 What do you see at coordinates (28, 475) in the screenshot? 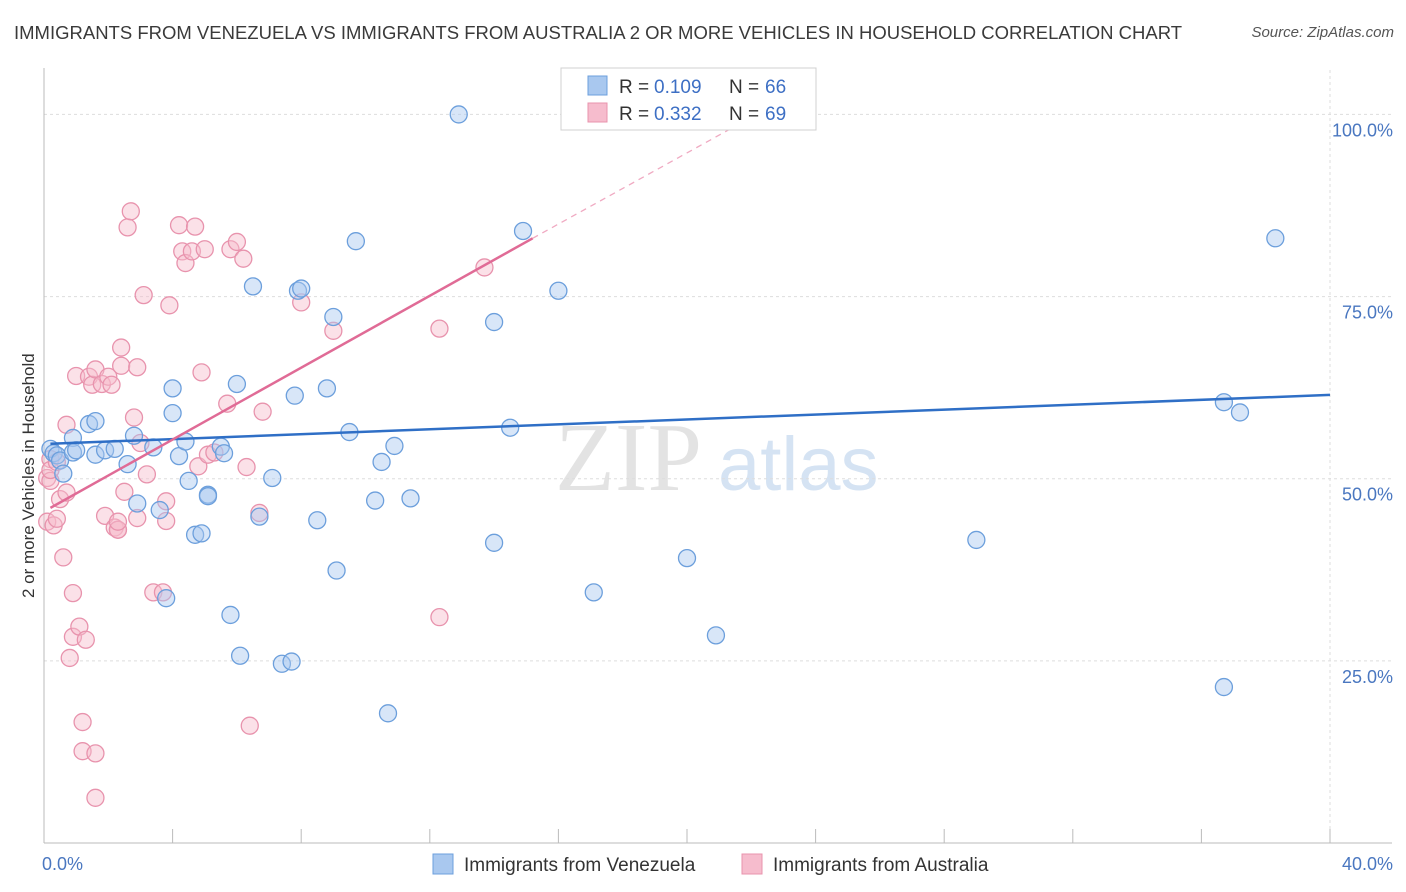
I see `y-axis-label: 2 or more Vehicles in Household` at bounding box center [28, 475].